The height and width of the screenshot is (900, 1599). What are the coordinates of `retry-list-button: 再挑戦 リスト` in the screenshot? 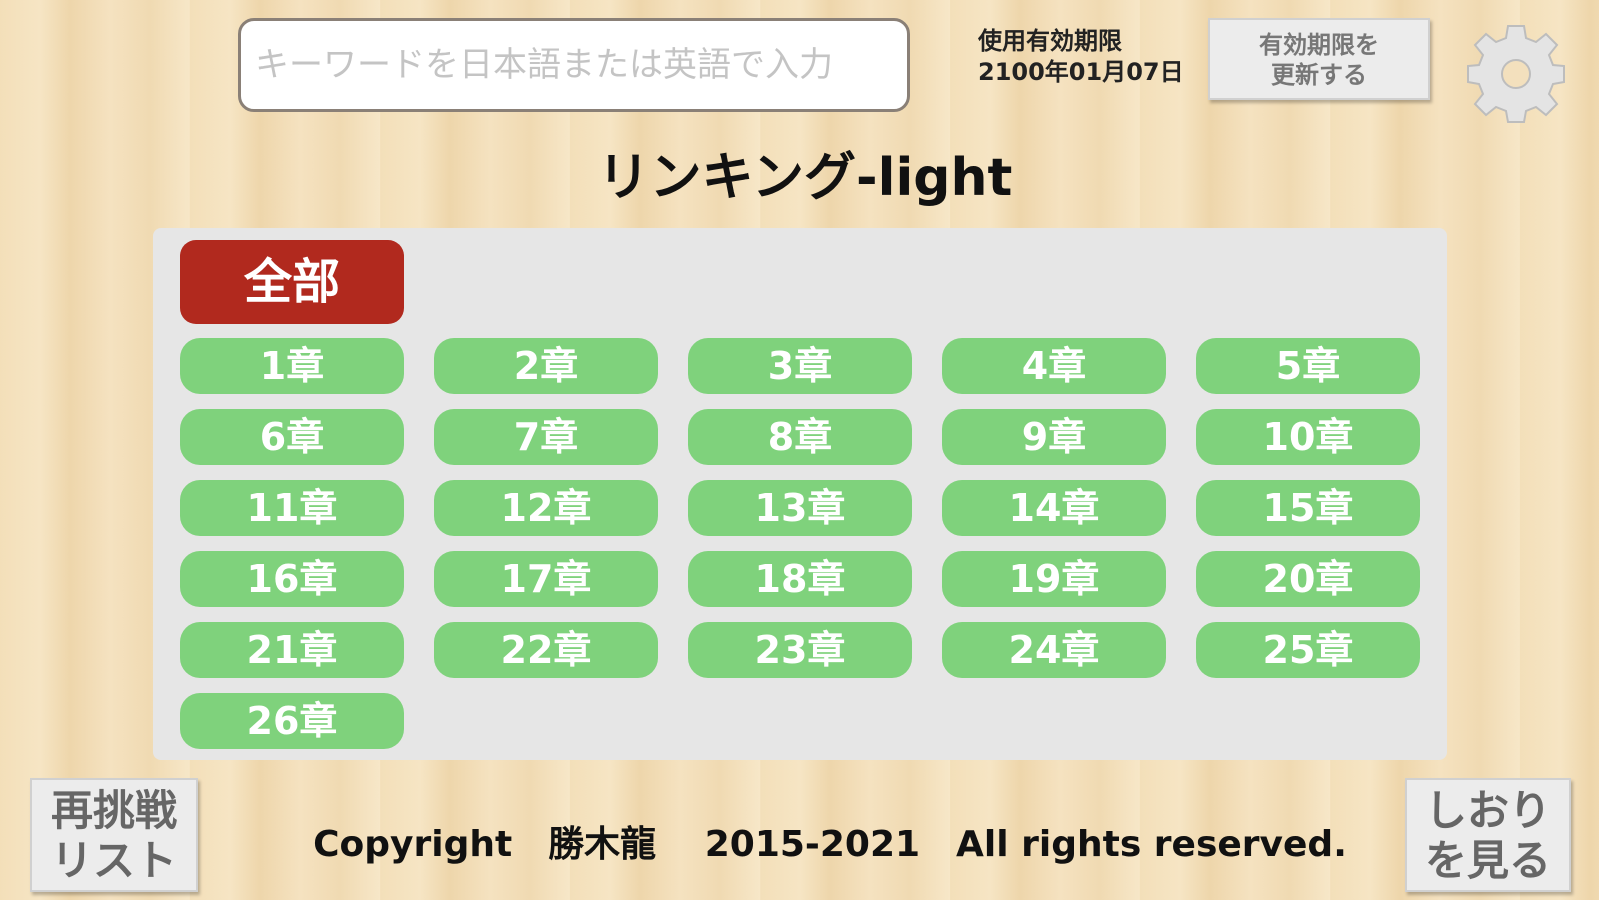 It's located at (114, 835).